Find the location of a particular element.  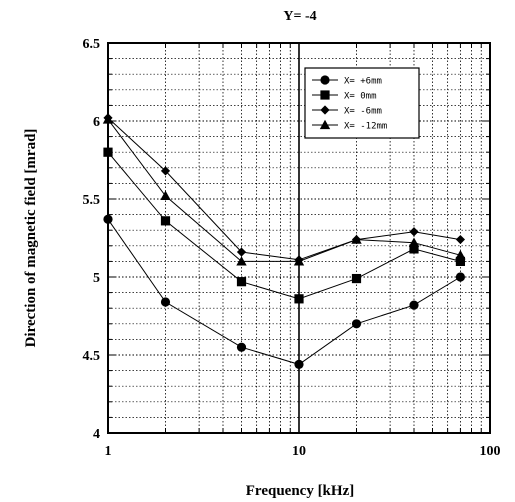

legend-label: X= -12mm is located at coordinates (365, 127).